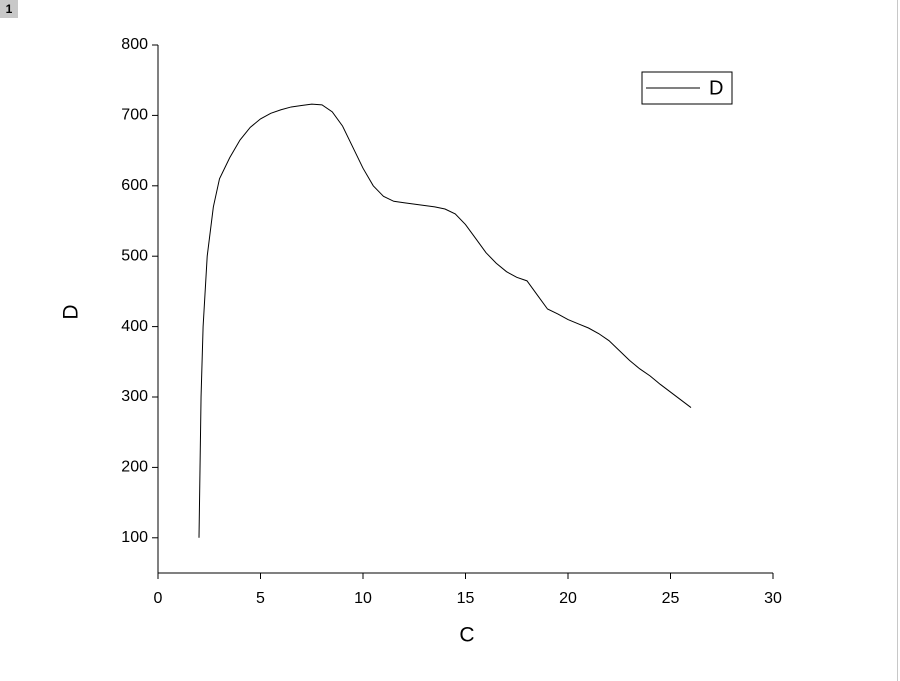 The image size is (900, 681). What do you see at coordinates (134, 185) in the screenshot?
I see `y-tick-label: 600` at bounding box center [134, 185].